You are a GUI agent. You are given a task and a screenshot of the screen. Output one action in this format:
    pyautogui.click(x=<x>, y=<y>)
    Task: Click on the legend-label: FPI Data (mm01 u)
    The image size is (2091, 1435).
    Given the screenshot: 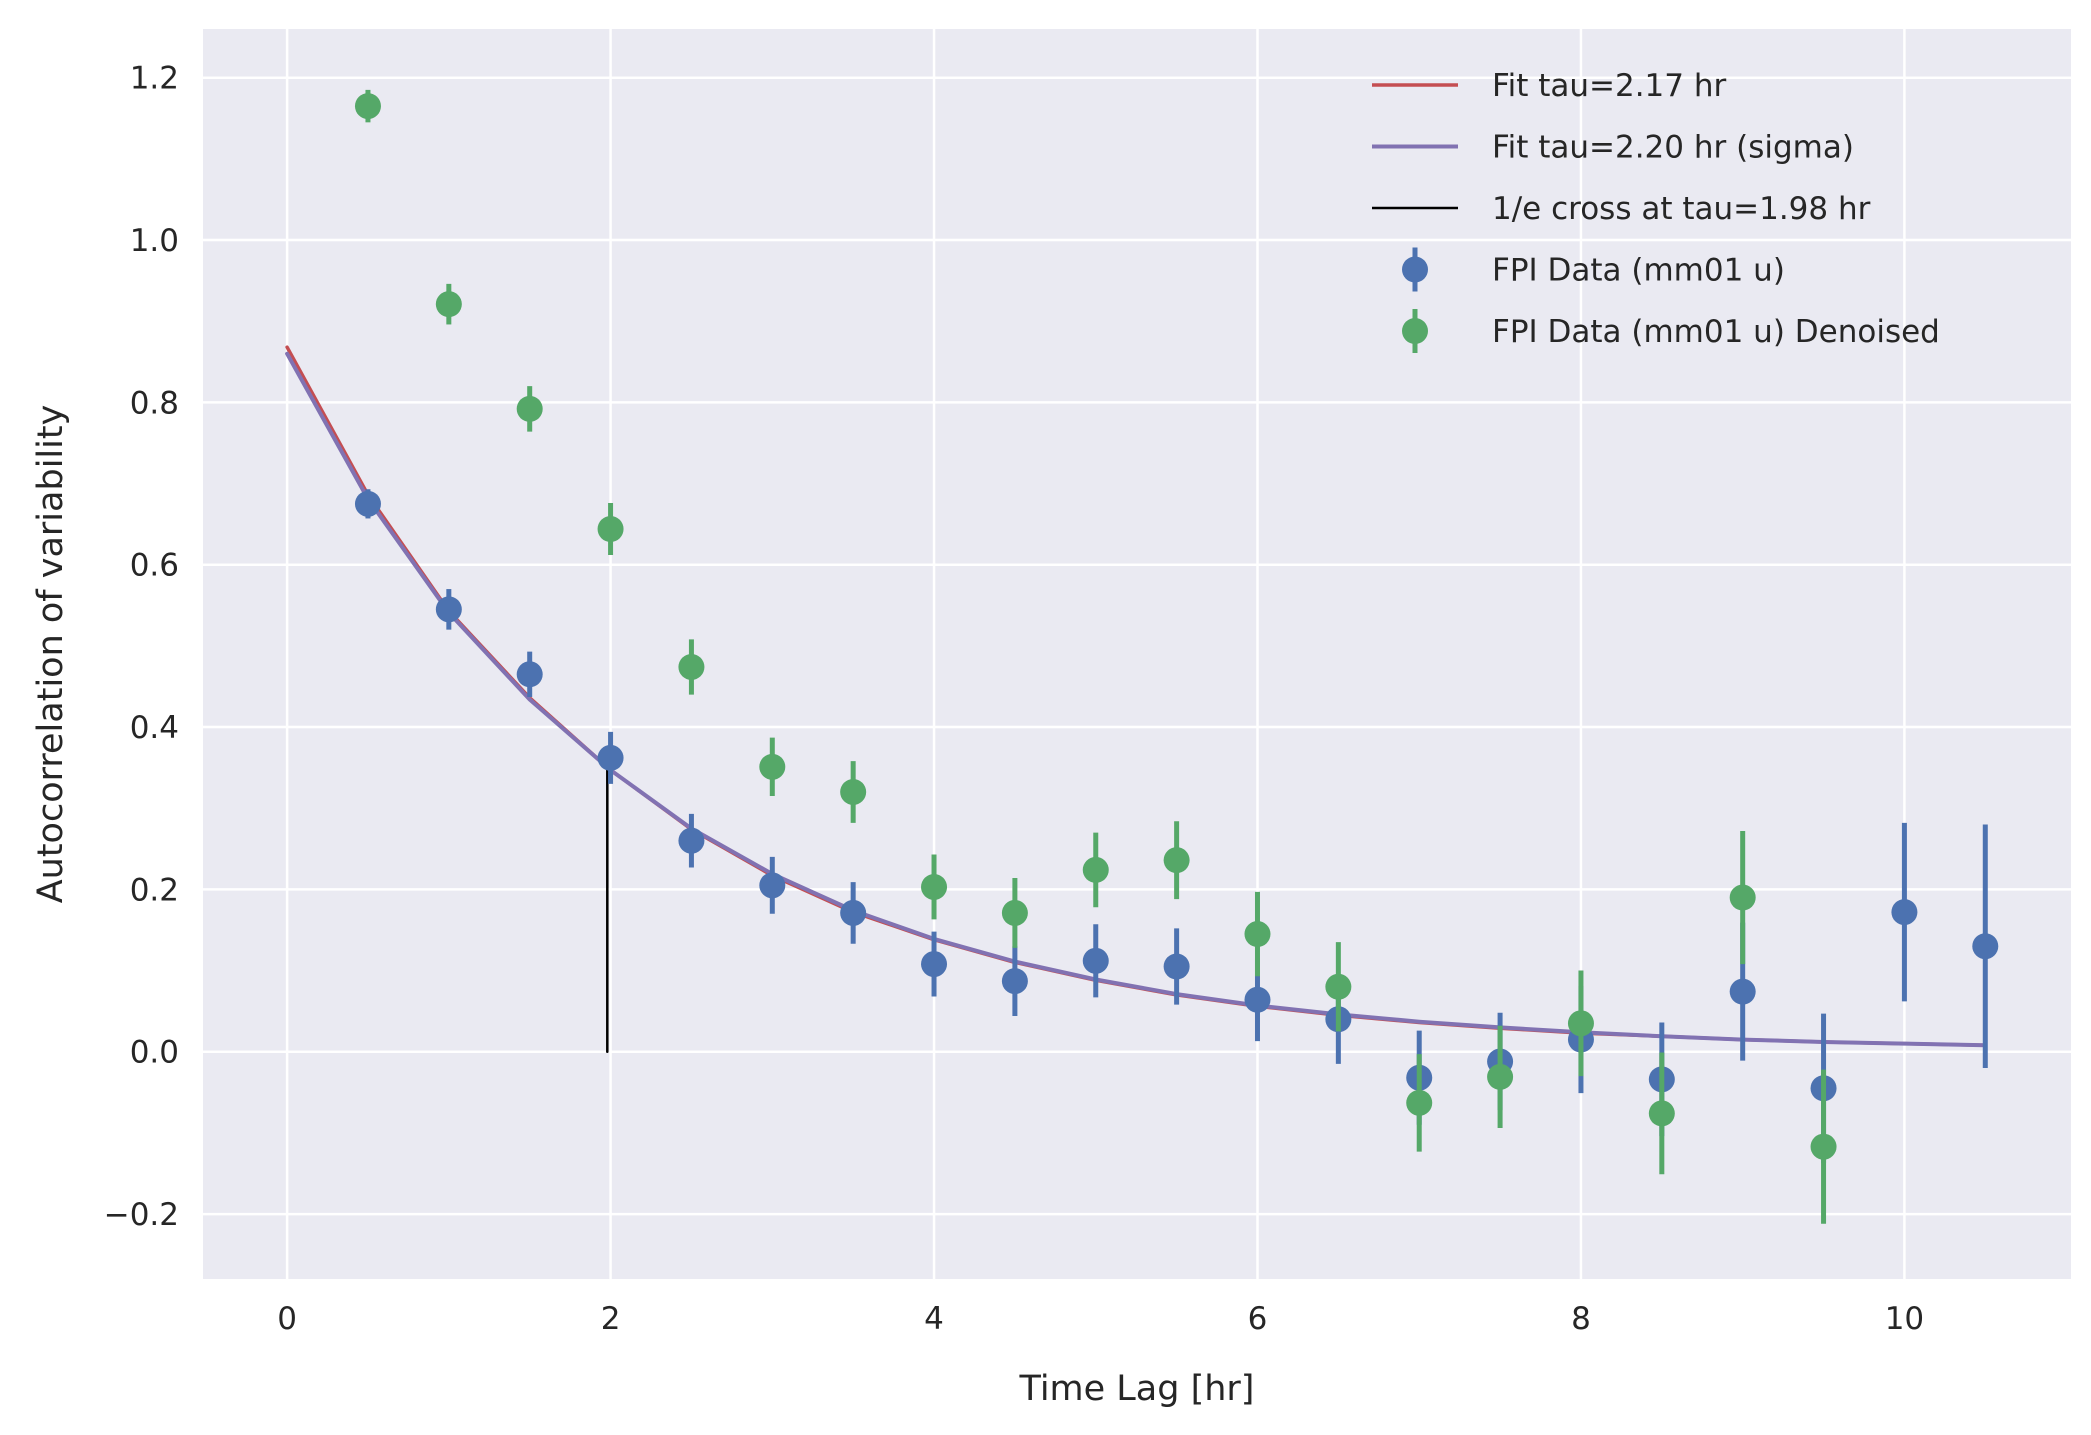 What is the action you would take?
    pyautogui.click(x=1638, y=271)
    